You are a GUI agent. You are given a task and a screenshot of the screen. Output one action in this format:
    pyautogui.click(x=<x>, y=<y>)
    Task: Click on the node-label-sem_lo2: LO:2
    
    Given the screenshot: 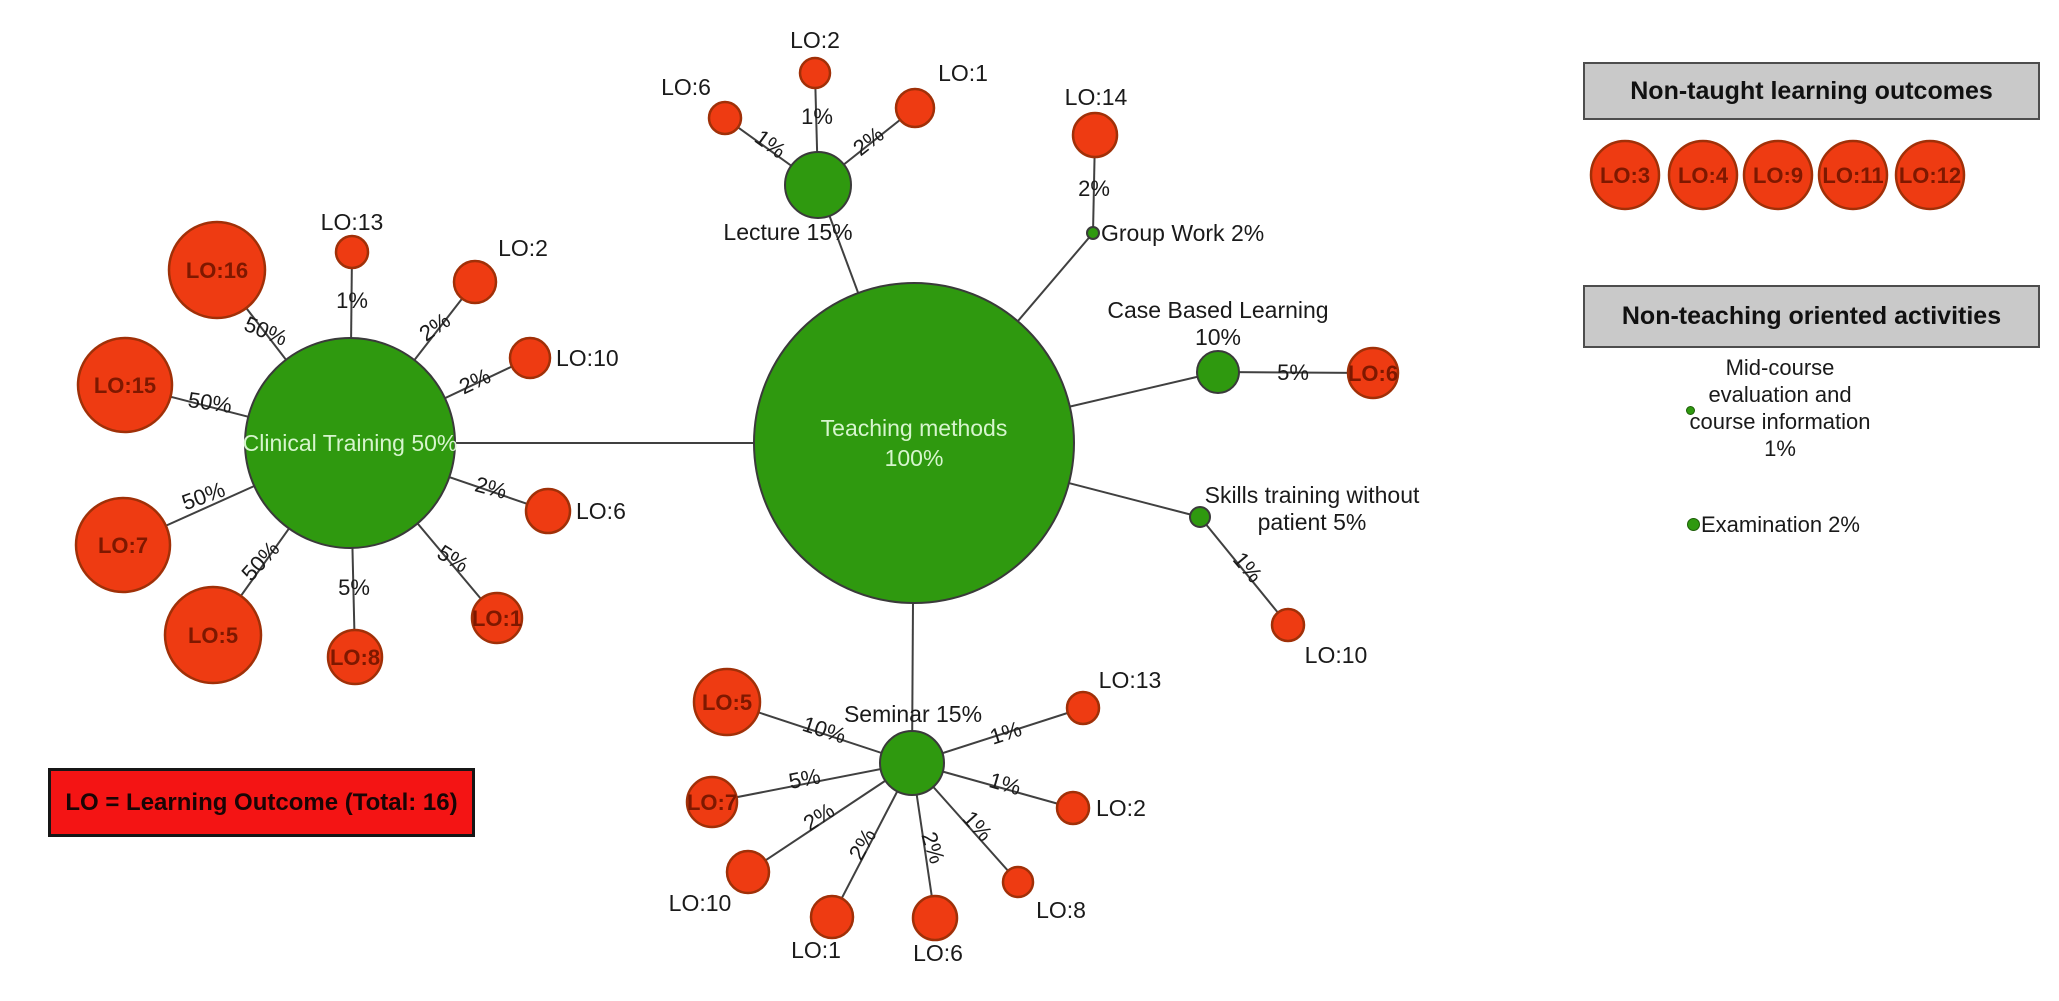 What is the action you would take?
    pyautogui.click(x=1121, y=808)
    